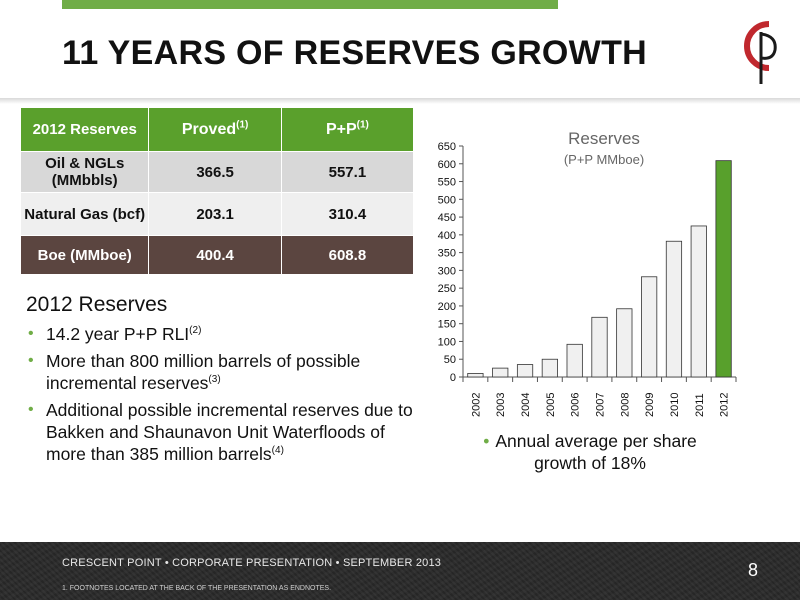 This screenshot has width=800, height=600. Describe the element at coordinates (84, 172) in the screenshot. I see `row-label: Oil & NGLs (MMbbls)` at that location.